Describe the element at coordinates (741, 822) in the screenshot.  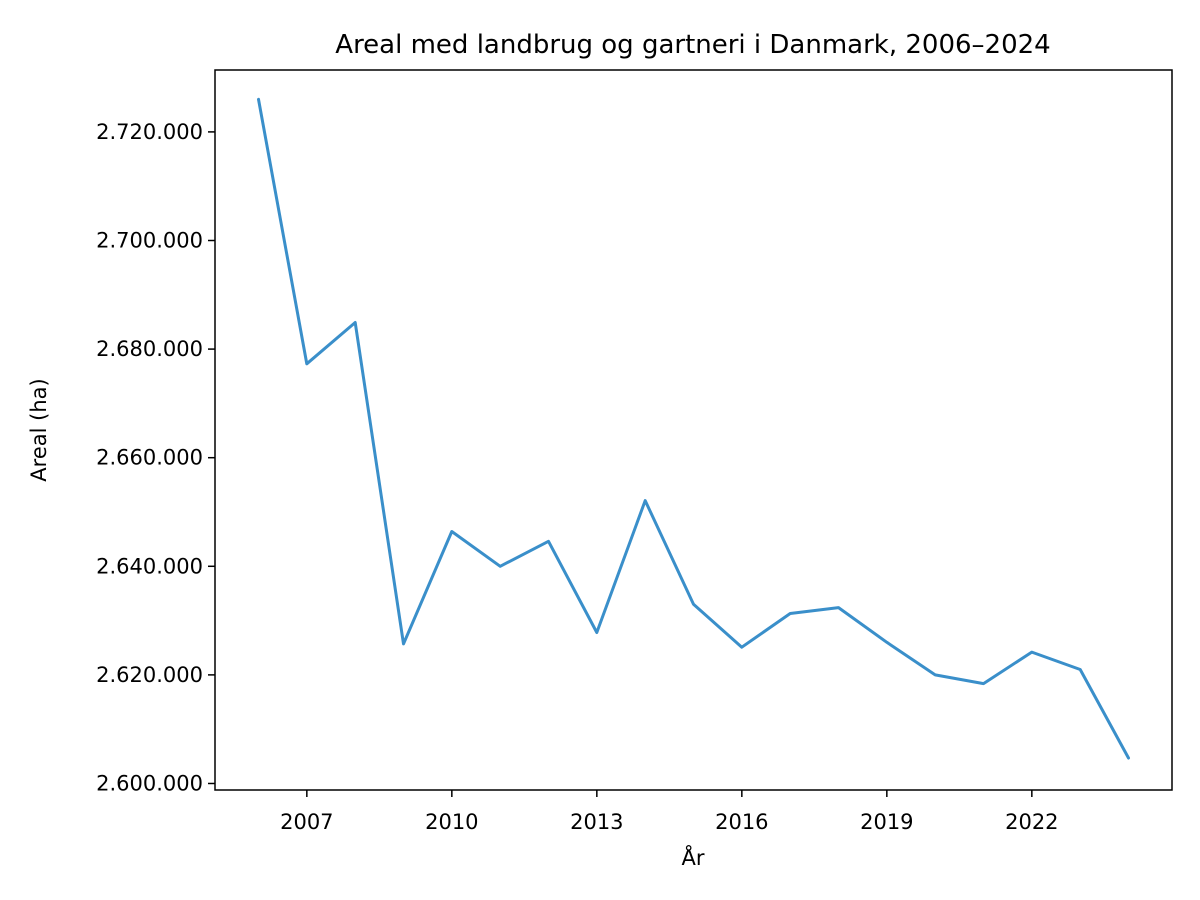
I see `x-tick-label: 2016` at that location.